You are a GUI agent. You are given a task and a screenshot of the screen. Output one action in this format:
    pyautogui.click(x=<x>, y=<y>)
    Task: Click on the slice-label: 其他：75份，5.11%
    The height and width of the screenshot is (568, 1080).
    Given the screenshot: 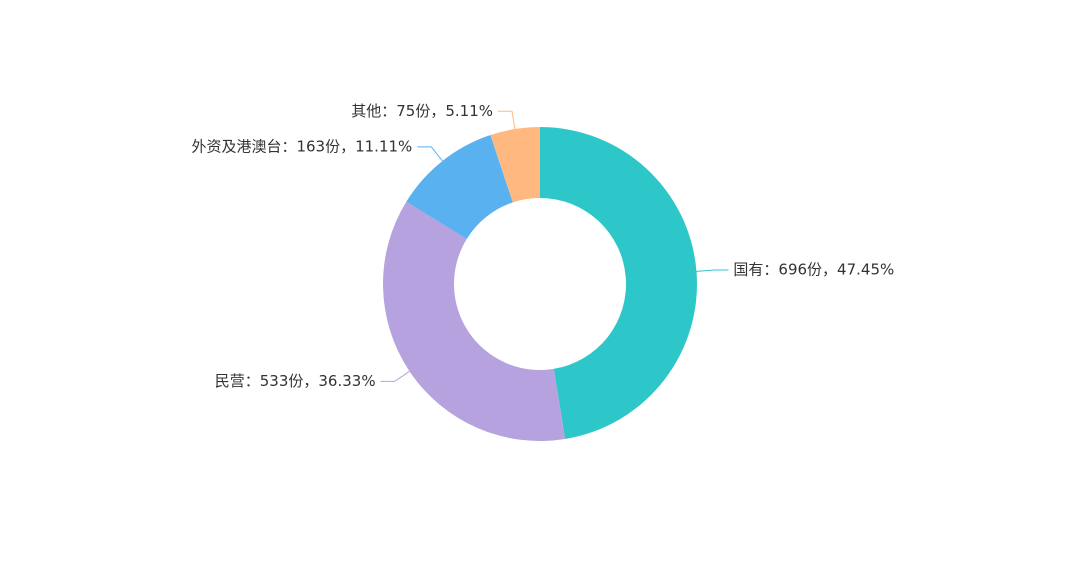 What is the action you would take?
    pyautogui.click(x=422, y=111)
    